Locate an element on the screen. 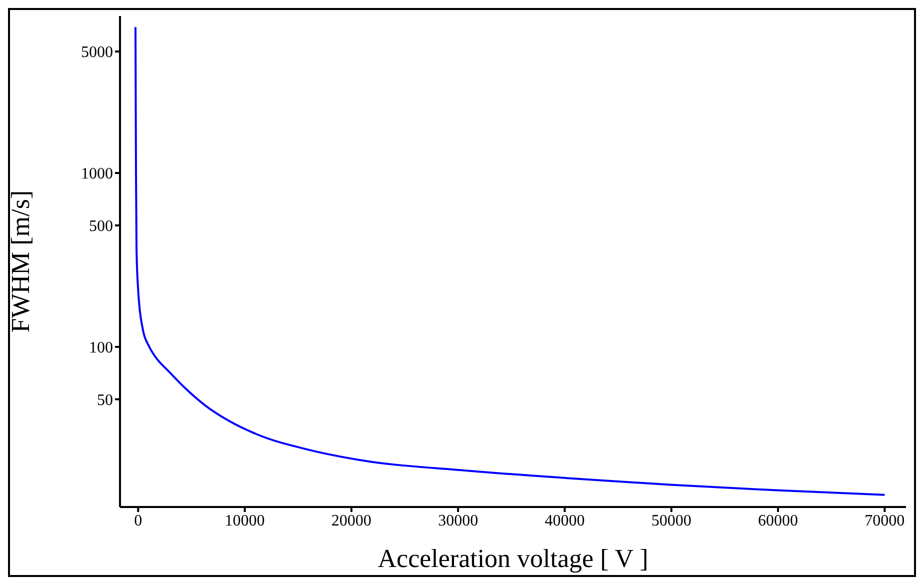 The height and width of the screenshot is (585, 924). y-tick-label: 50 is located at coordinates (105, 400).